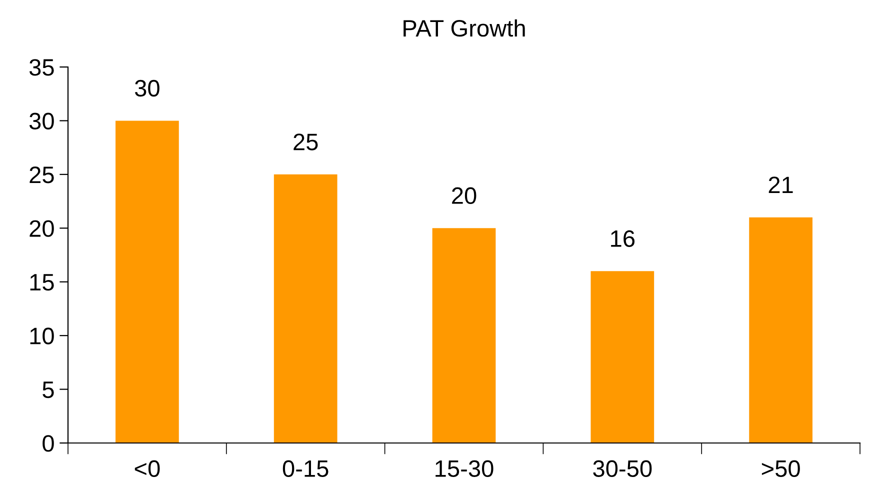 The width and height of the screenshot is (870, 494). What do you see at coordinates (464, 195) in the screenshot?
I see `data-label: 20` at bounding box center [464, 195].